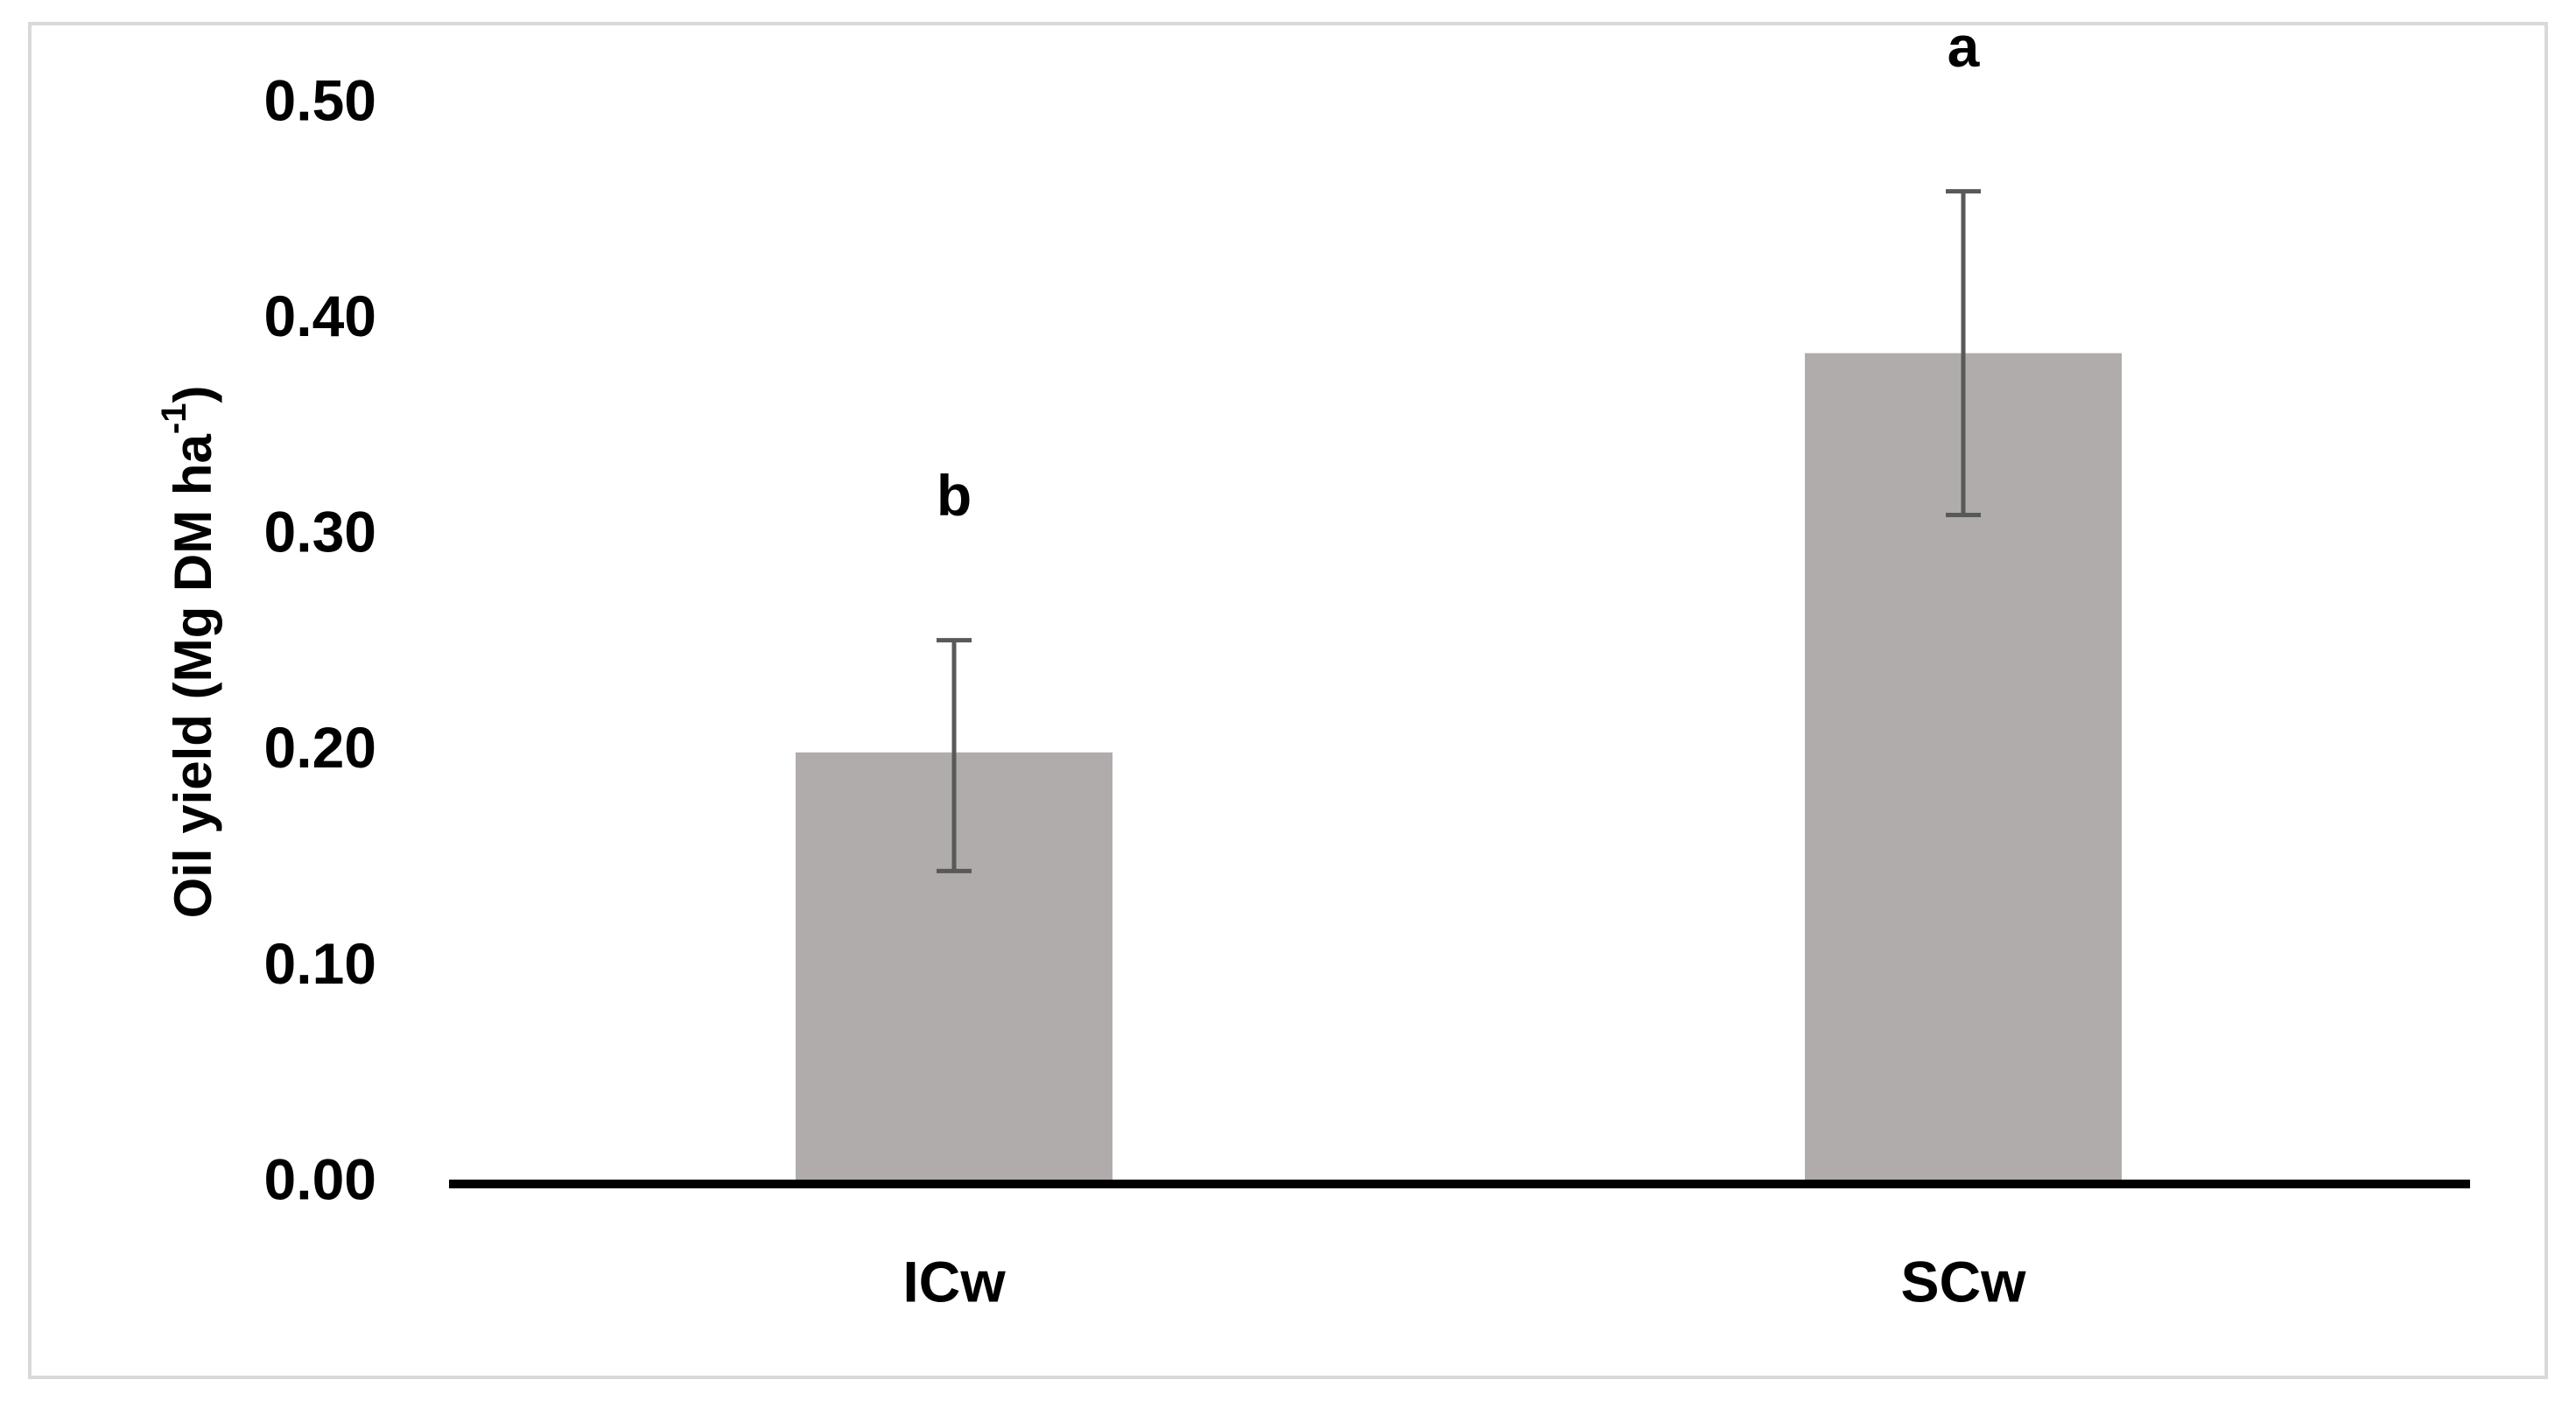 The height and width of the screenshot is (1401, 2576). I want to click on y-axis-title-superscript: -1, so click(174, 419).